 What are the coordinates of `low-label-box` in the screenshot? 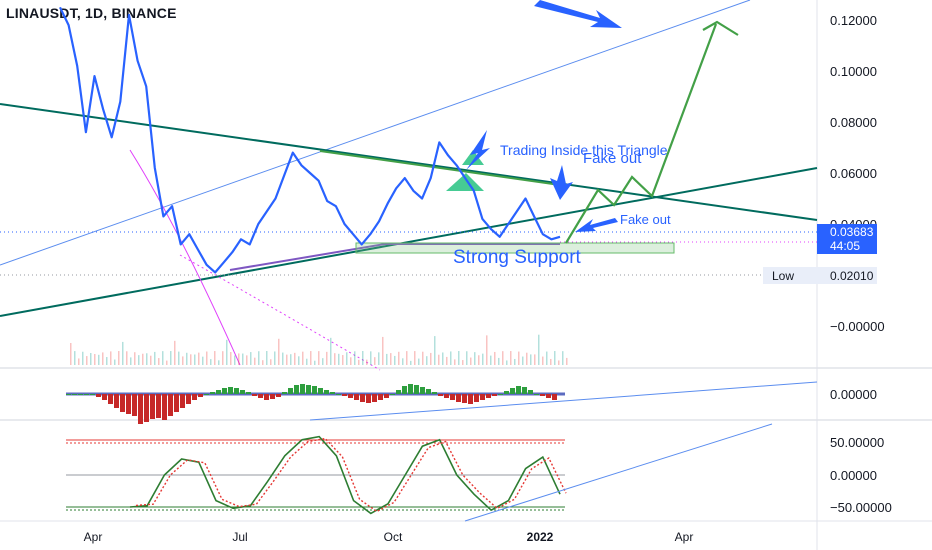 It's located at (790, 275).